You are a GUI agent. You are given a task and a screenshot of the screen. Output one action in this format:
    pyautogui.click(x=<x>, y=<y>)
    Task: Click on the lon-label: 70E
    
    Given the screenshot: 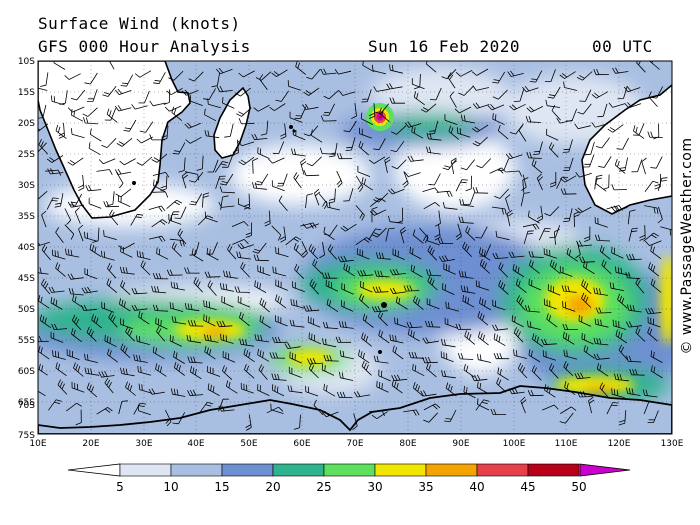 What is the action you would take?
    pyautogui.click(x=354, y=444)
    